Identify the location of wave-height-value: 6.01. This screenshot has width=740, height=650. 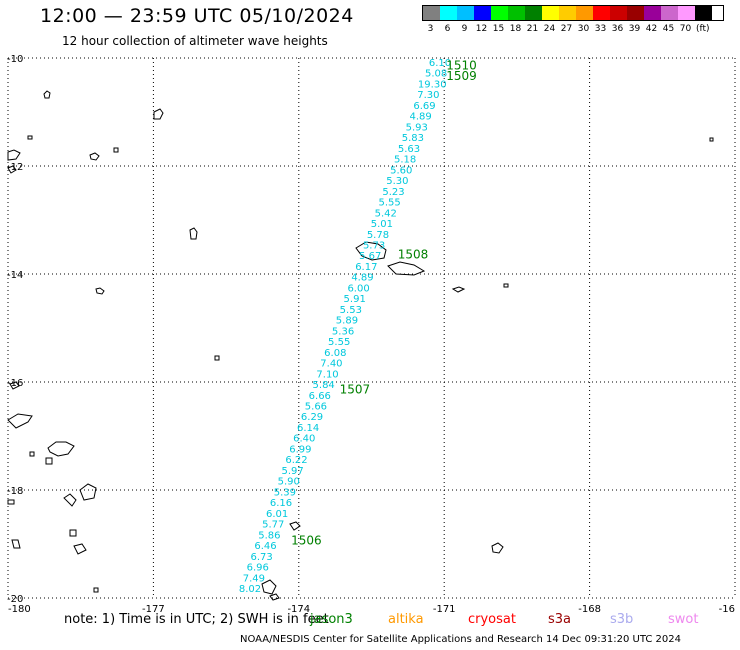
(277, 514).